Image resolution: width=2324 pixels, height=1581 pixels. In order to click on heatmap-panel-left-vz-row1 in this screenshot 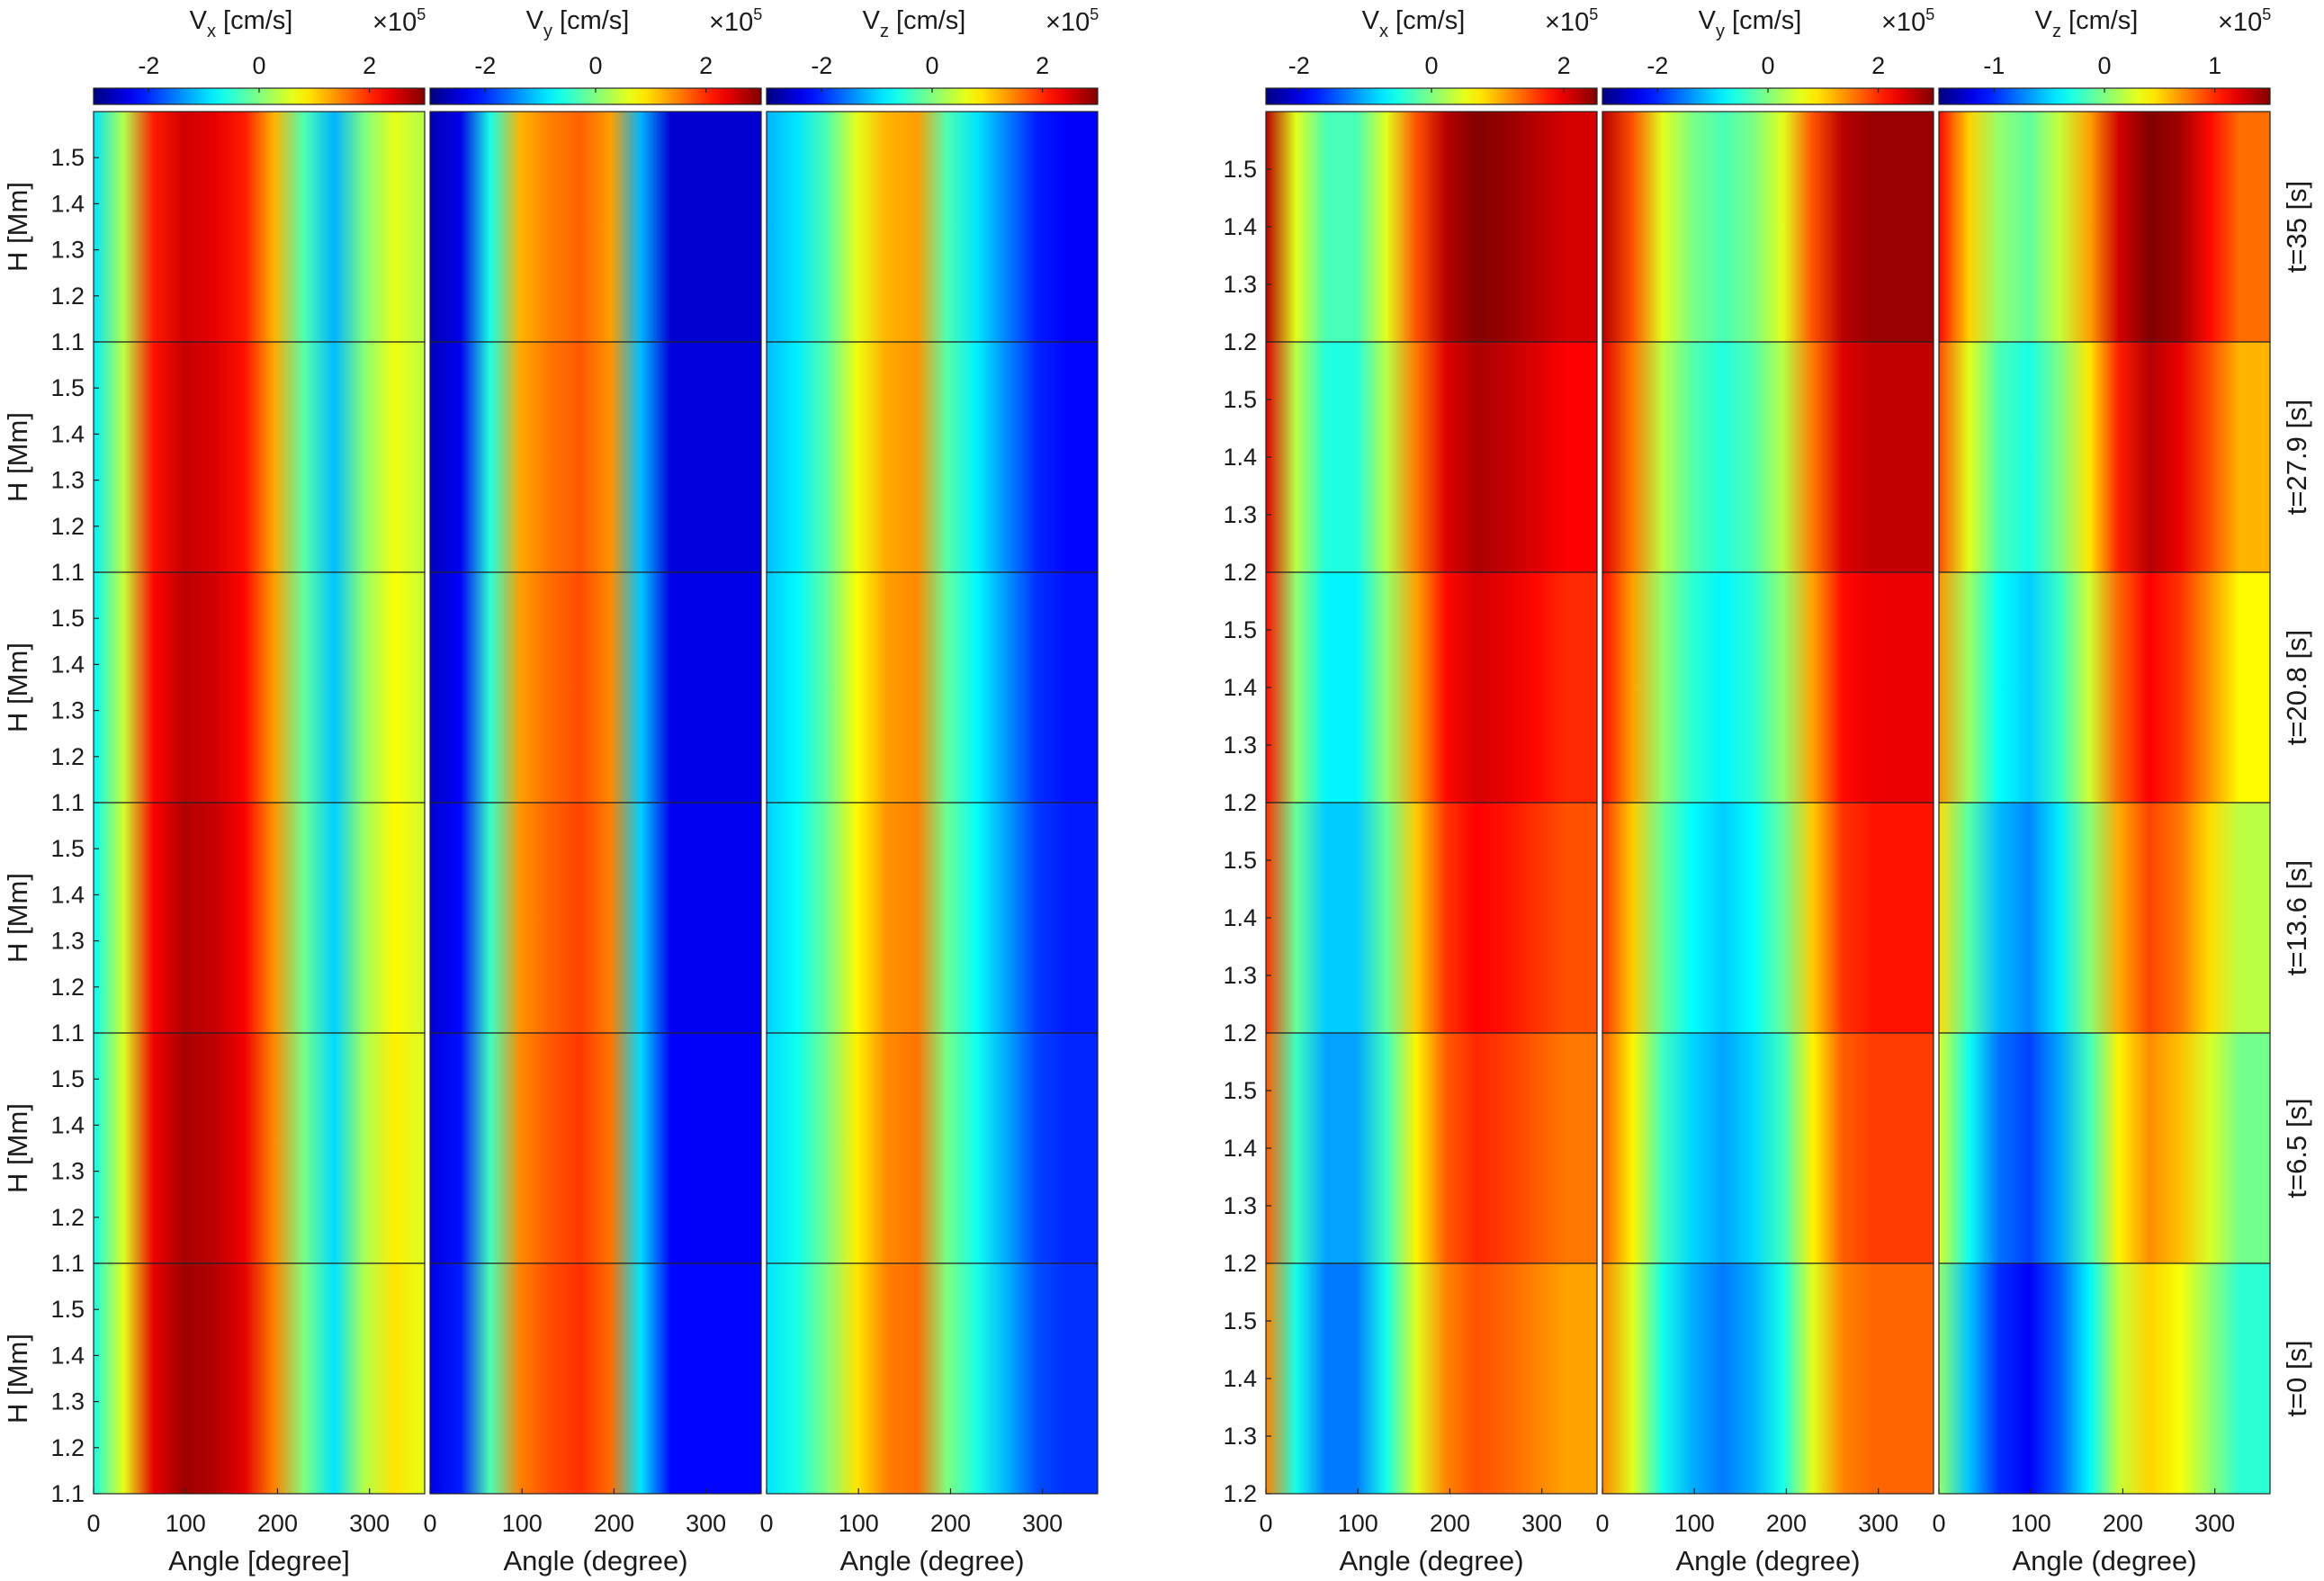, I will do `click(932, 457)`.